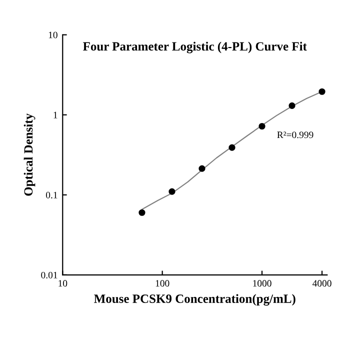  What do you see at coordinates (63, 283) in the screenshot?
I see `x-tick-label: 10` at bounding box center [63, 283].